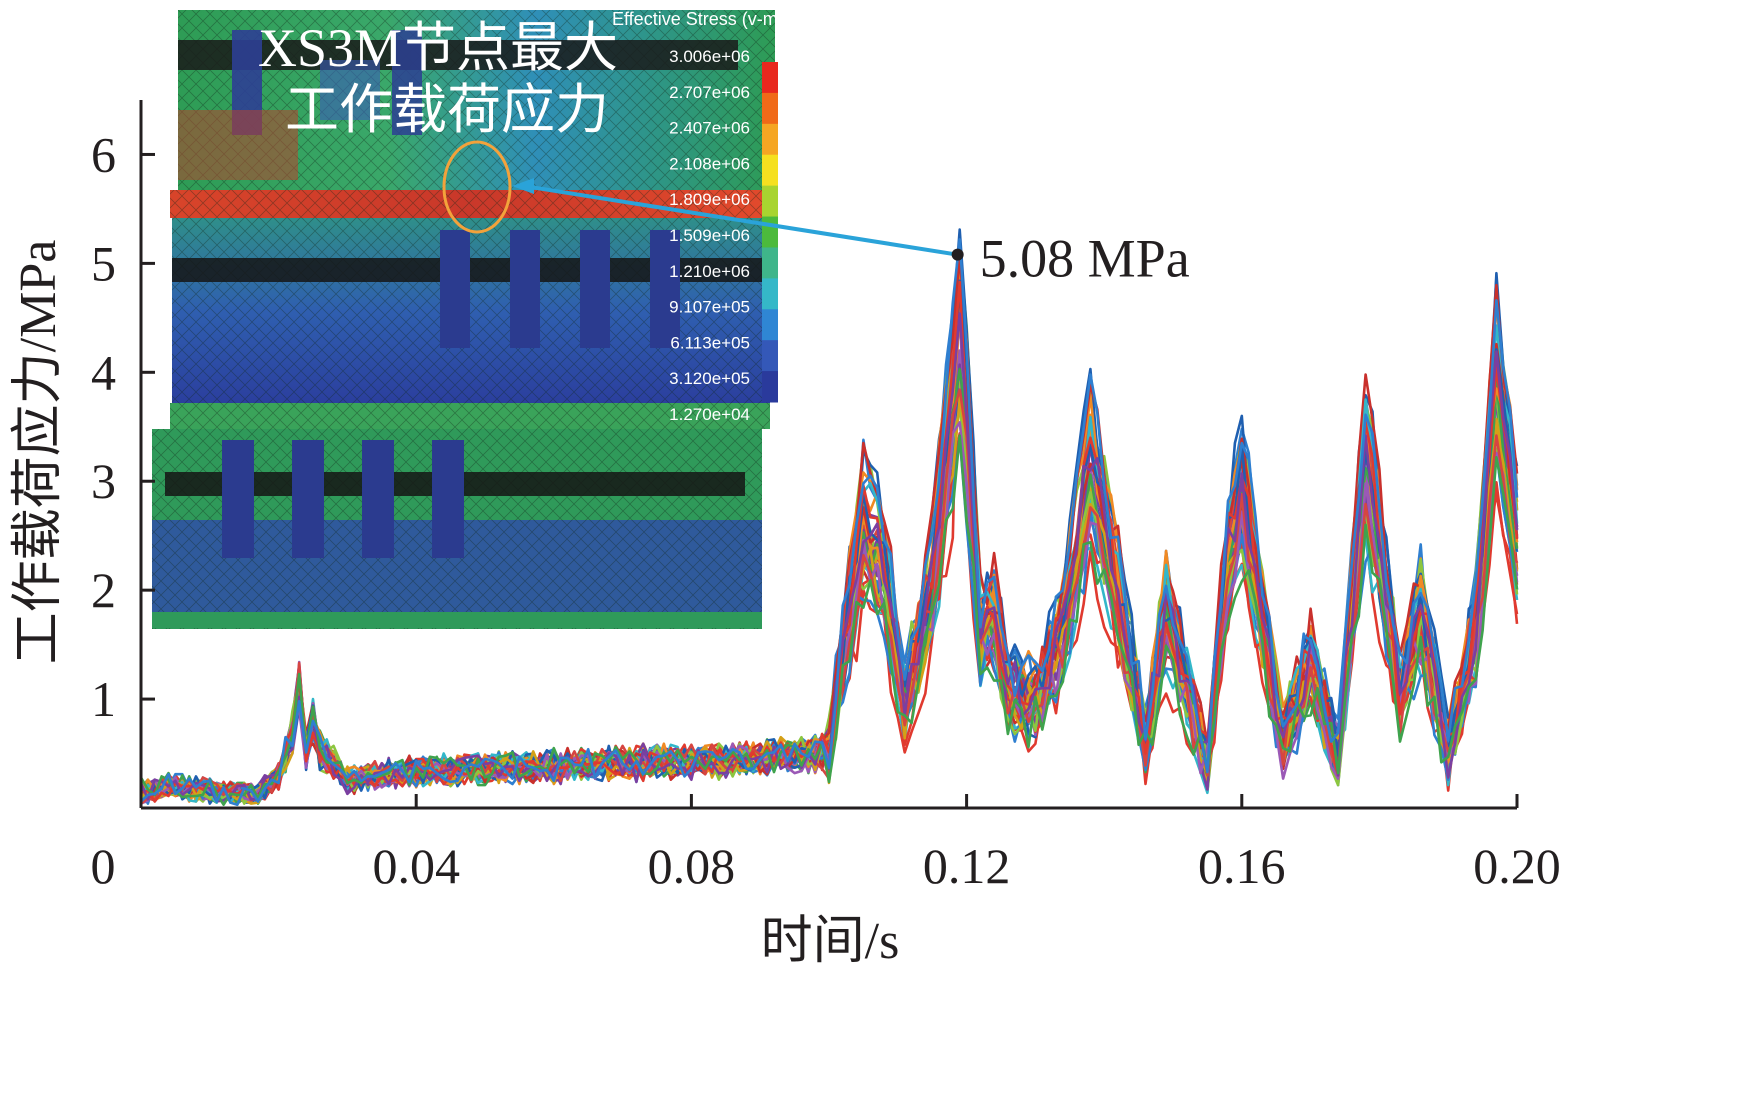 The height and width of the screenshot is (1093, 1751). Describe the element at coordinates (477, 187) in the screenshot. I see `max-stress-highlight-circle` at that location.